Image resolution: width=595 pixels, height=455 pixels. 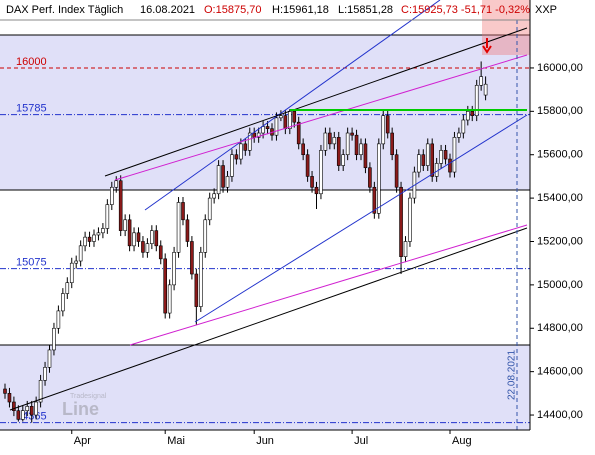 I want to click on level-label: 16000, so click(x=31, y=62).